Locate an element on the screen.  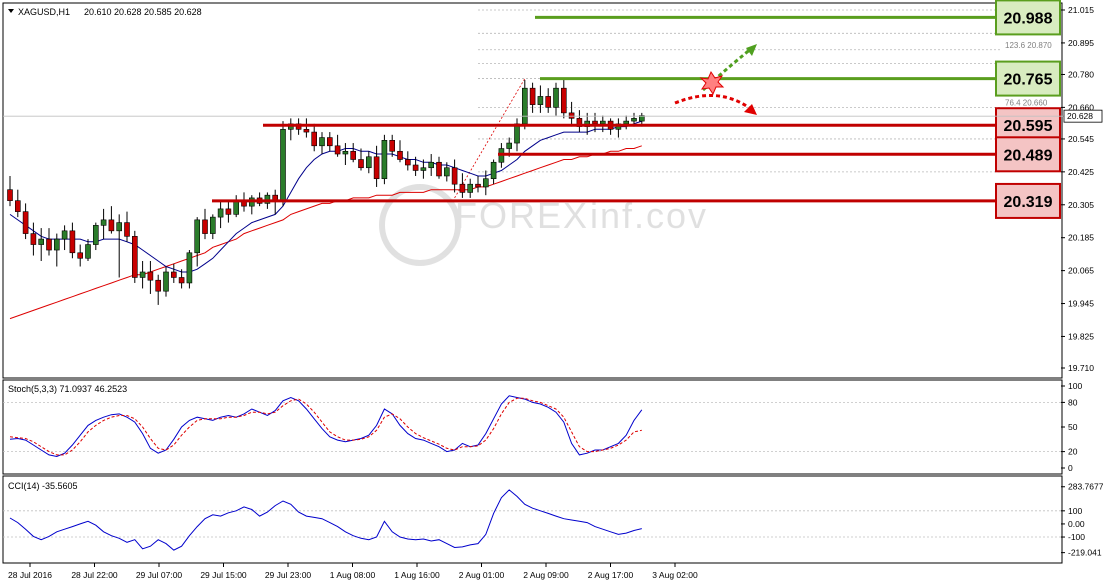
time-tick-label: 29 Jul 07:00 is located at coordinates (159, 575).